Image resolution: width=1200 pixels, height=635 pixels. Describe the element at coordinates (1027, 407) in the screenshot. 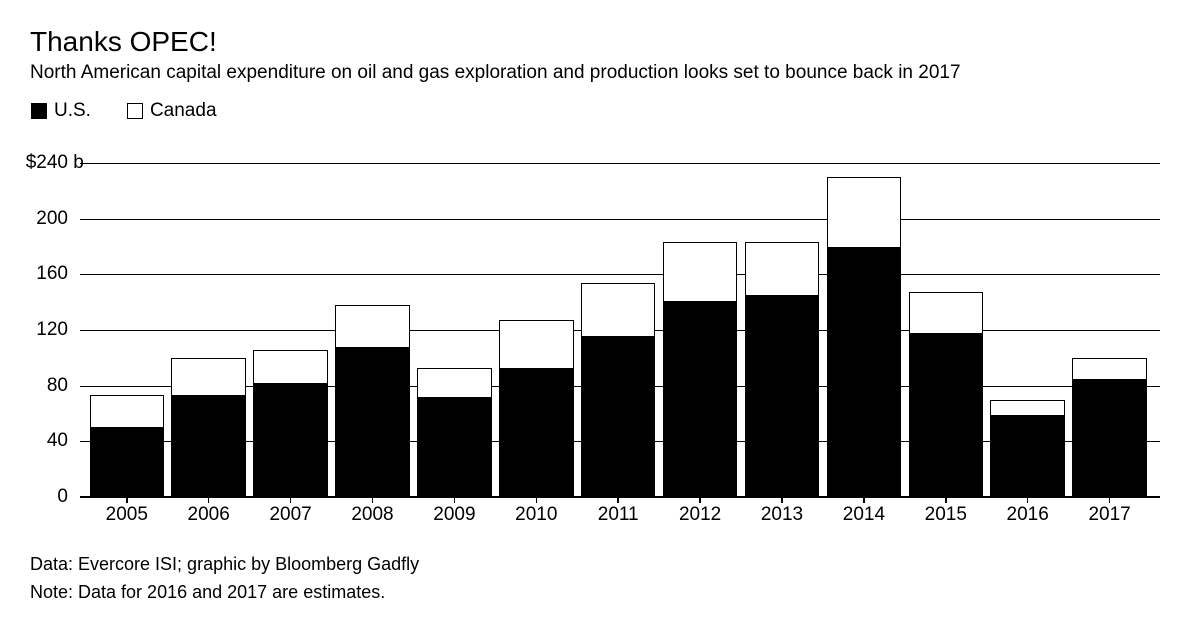

I see `bar-2016-canada-segment` at that location.